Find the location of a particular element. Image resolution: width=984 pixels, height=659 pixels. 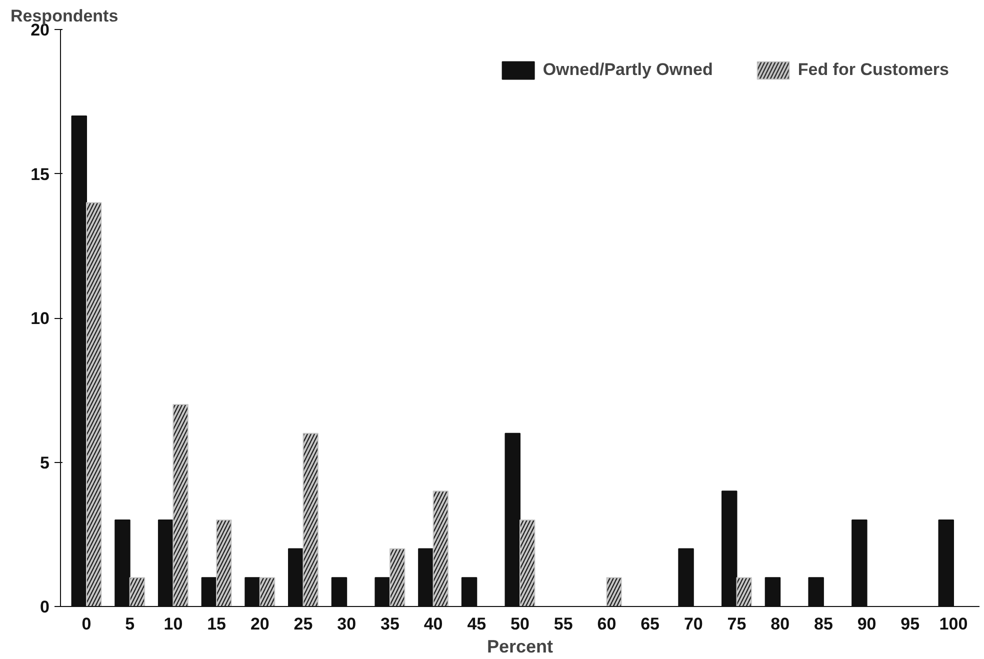

legend-label: Owned/Partly Owned is located at coordinates (627, 70).